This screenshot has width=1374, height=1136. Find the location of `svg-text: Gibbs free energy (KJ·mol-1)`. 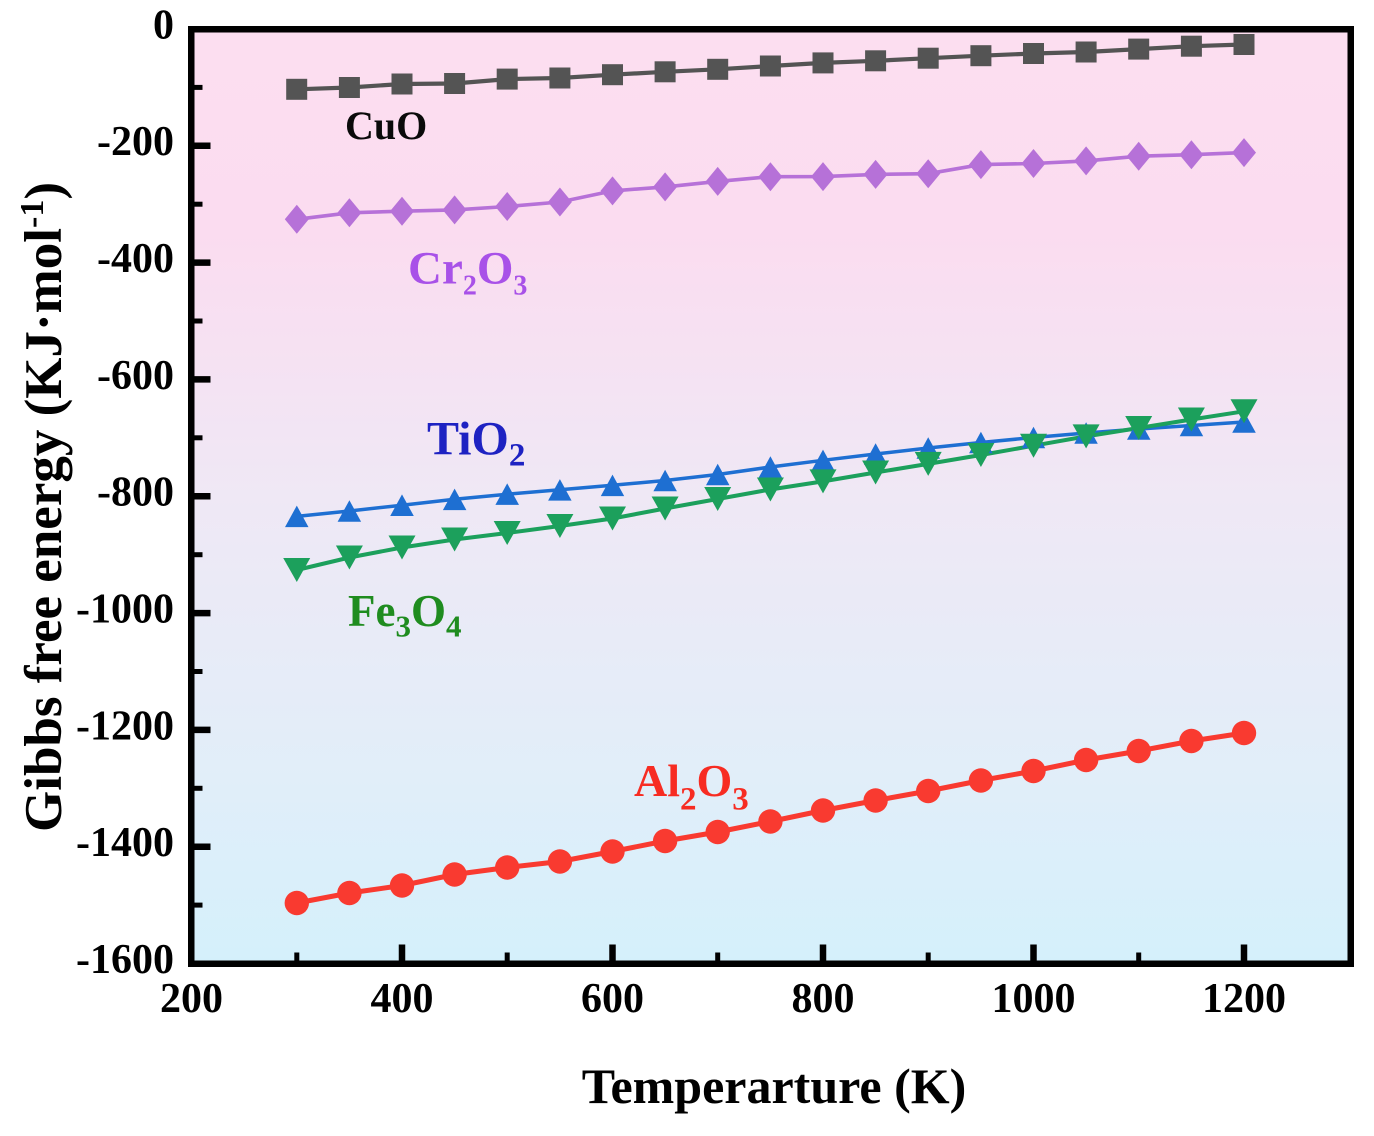

svg-text: Gibbs free energy (KJ·mol-1) is located at coordinates (43, 507).